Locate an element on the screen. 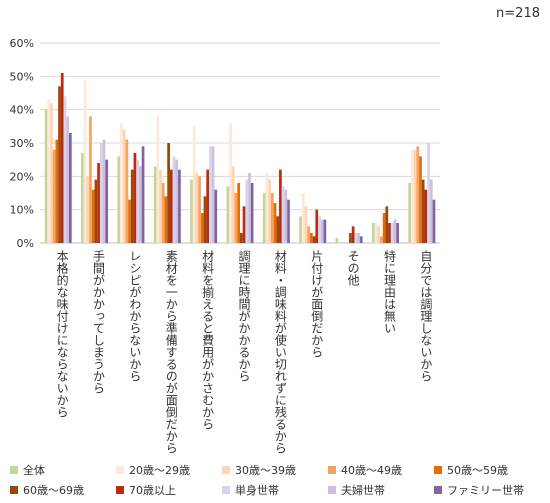 The width and height of the screenshot is (550, 503). x-tick-label: 本格的な味付けにならないから is located at coordinates (62, 334).